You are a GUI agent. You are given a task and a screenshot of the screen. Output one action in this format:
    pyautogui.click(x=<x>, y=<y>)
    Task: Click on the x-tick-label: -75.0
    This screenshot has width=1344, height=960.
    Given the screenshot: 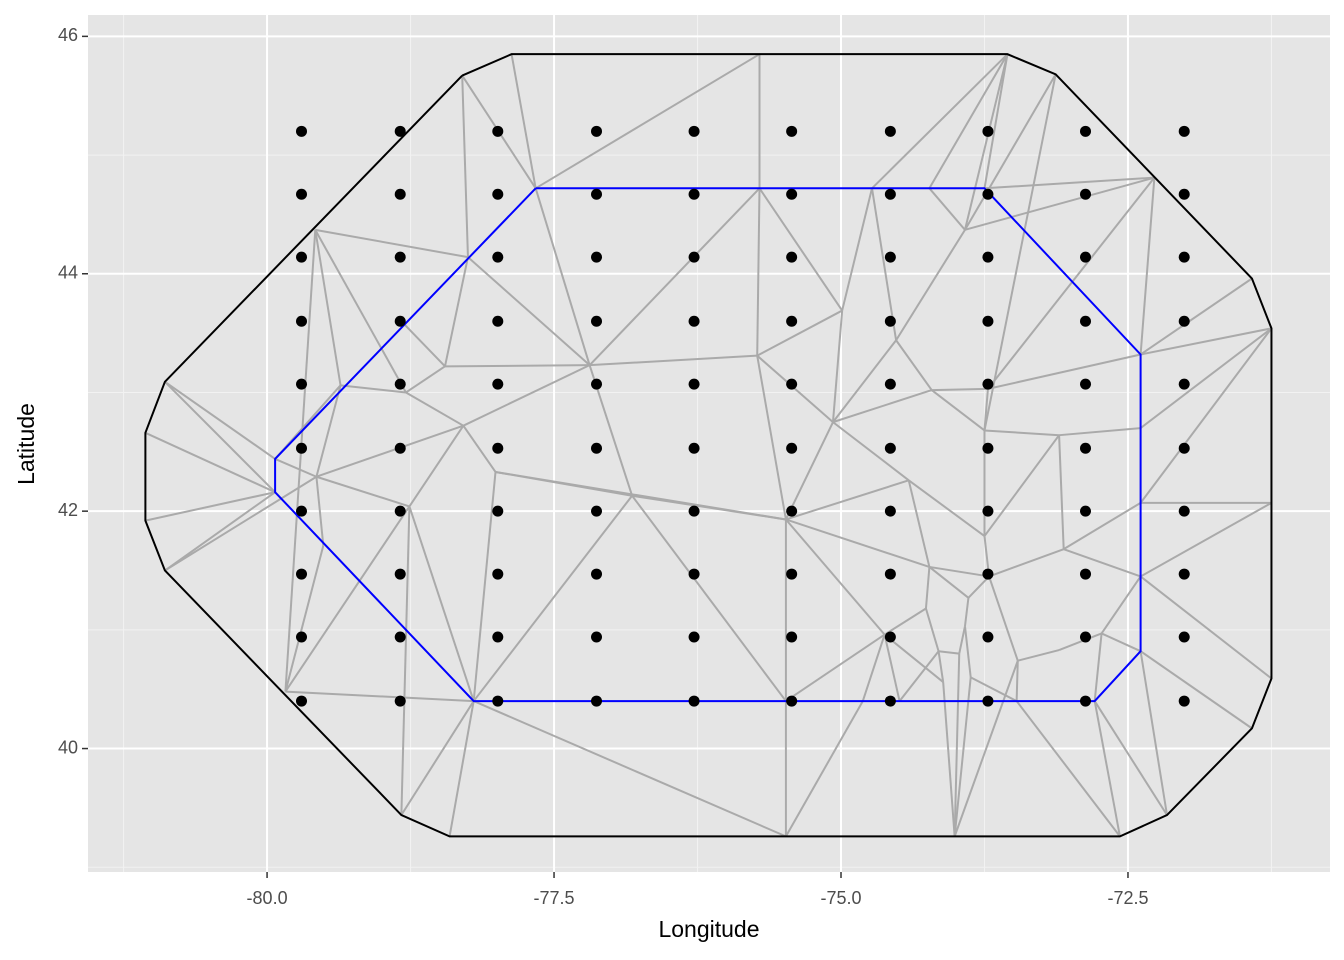 What is the action you would take?
    pyautogui.click(x=840, y=898)
    